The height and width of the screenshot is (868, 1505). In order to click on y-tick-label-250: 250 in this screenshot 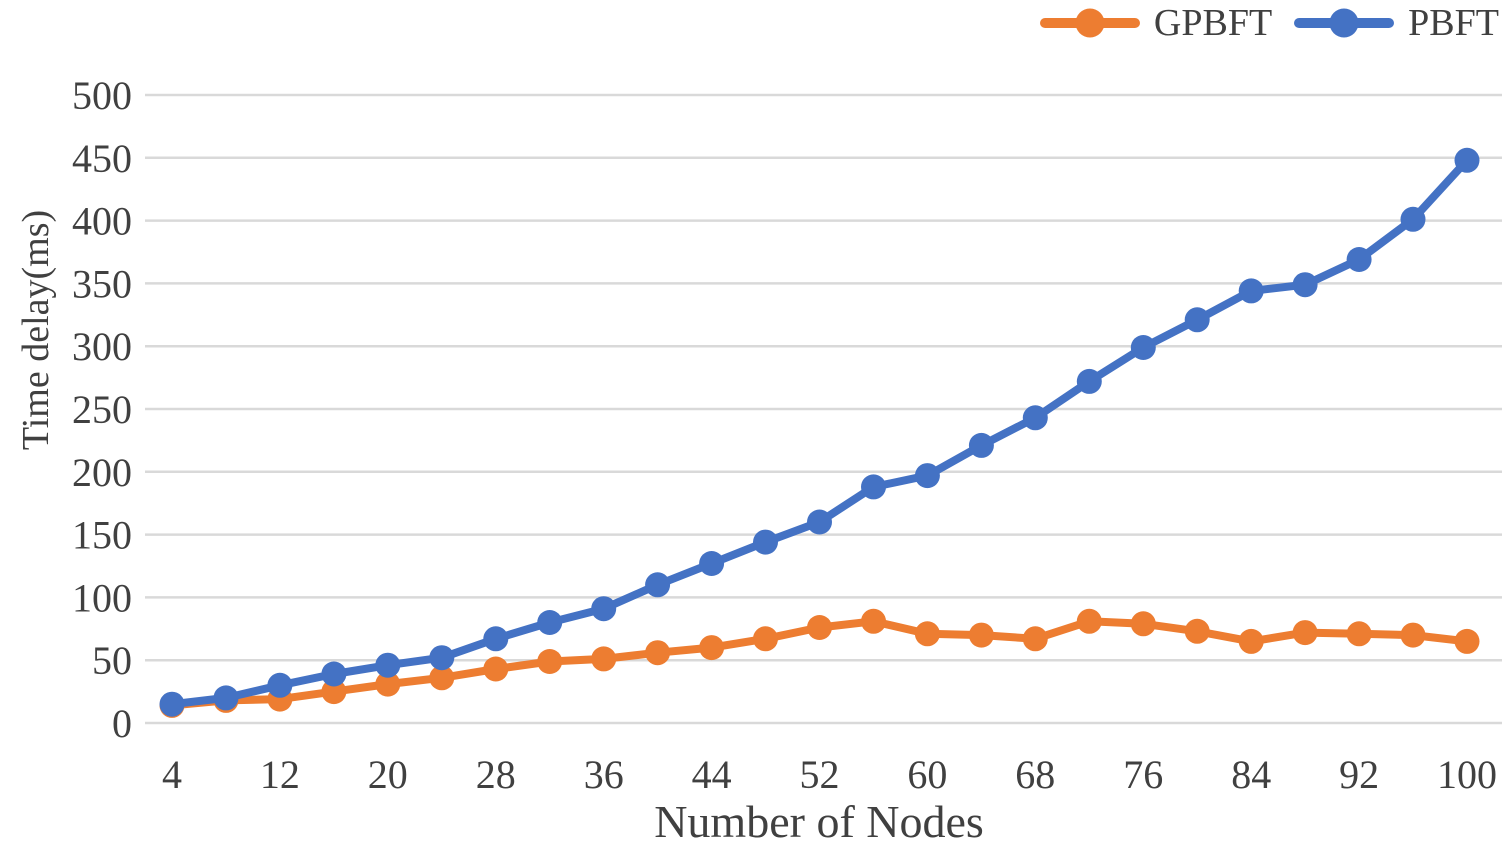, I will do `click(102, 409)`.